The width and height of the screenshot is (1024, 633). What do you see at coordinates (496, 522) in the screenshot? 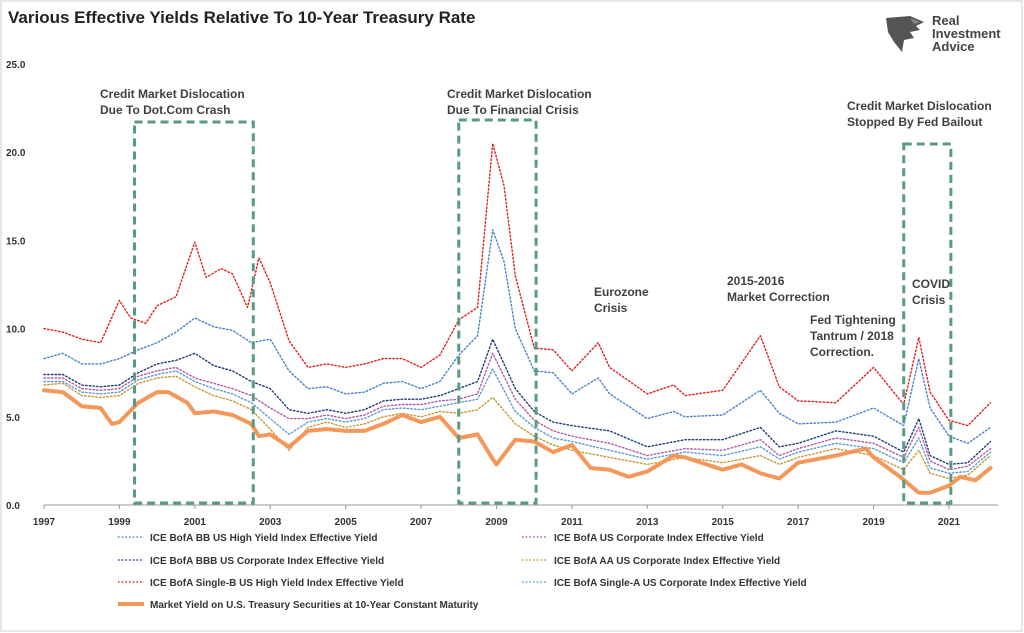
I see `x-tick-label: 2009` at bounding box center [496, 522].